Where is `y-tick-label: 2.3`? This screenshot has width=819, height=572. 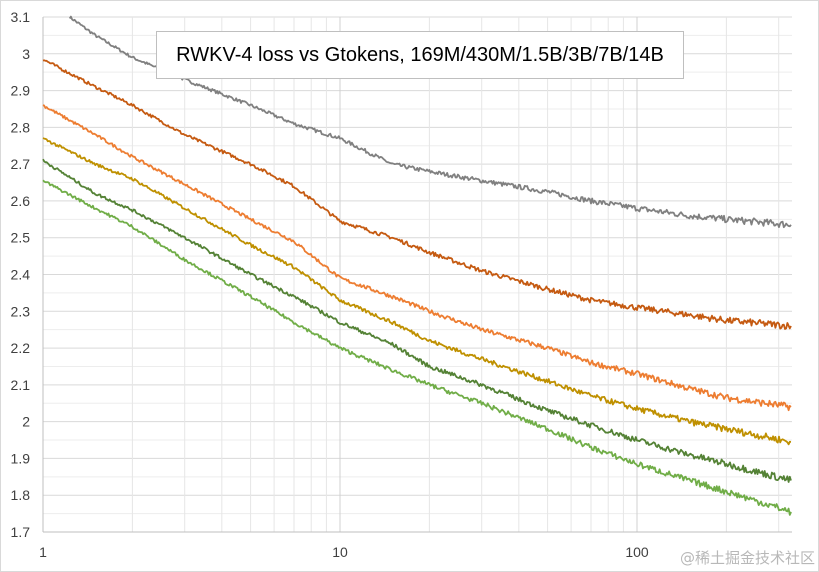
y-tick-label: 2.3 is located at coordinates (21, 311).